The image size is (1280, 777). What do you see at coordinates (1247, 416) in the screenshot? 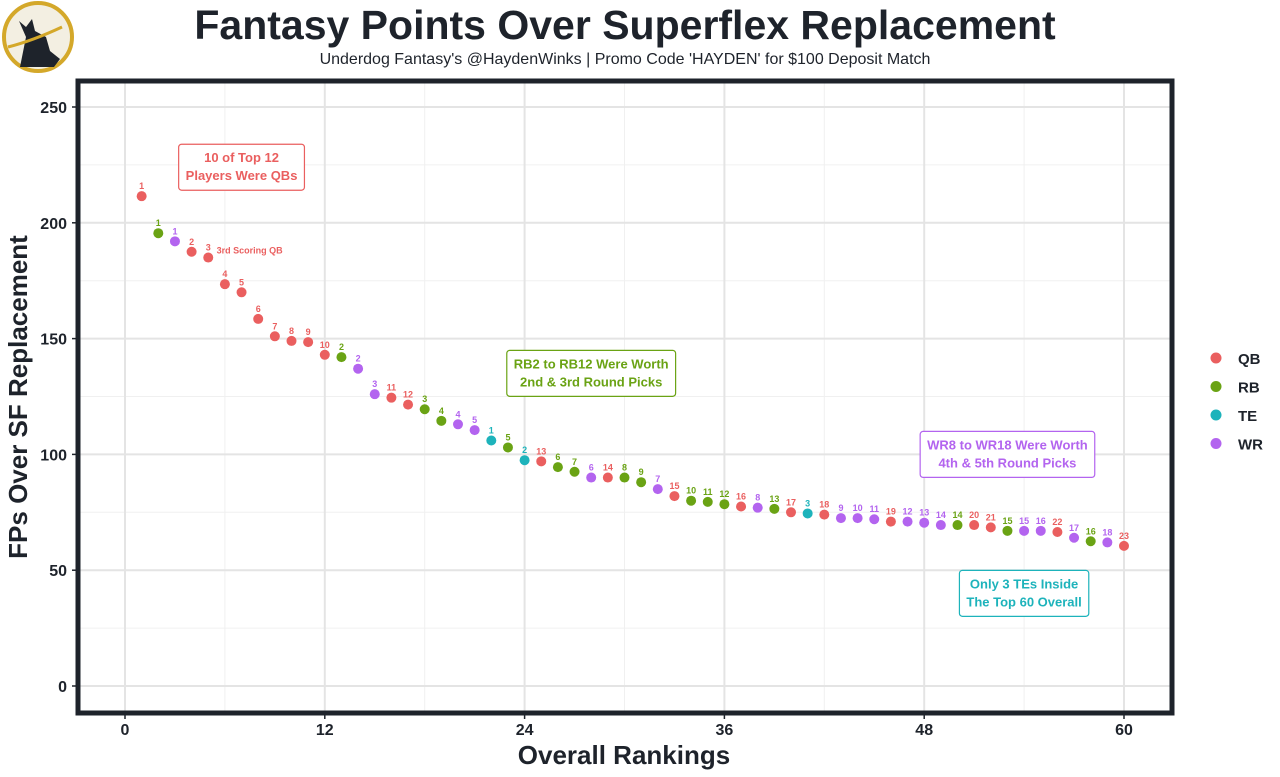
I see `legend-label-te: TE` at bounding box center [1247, 416].